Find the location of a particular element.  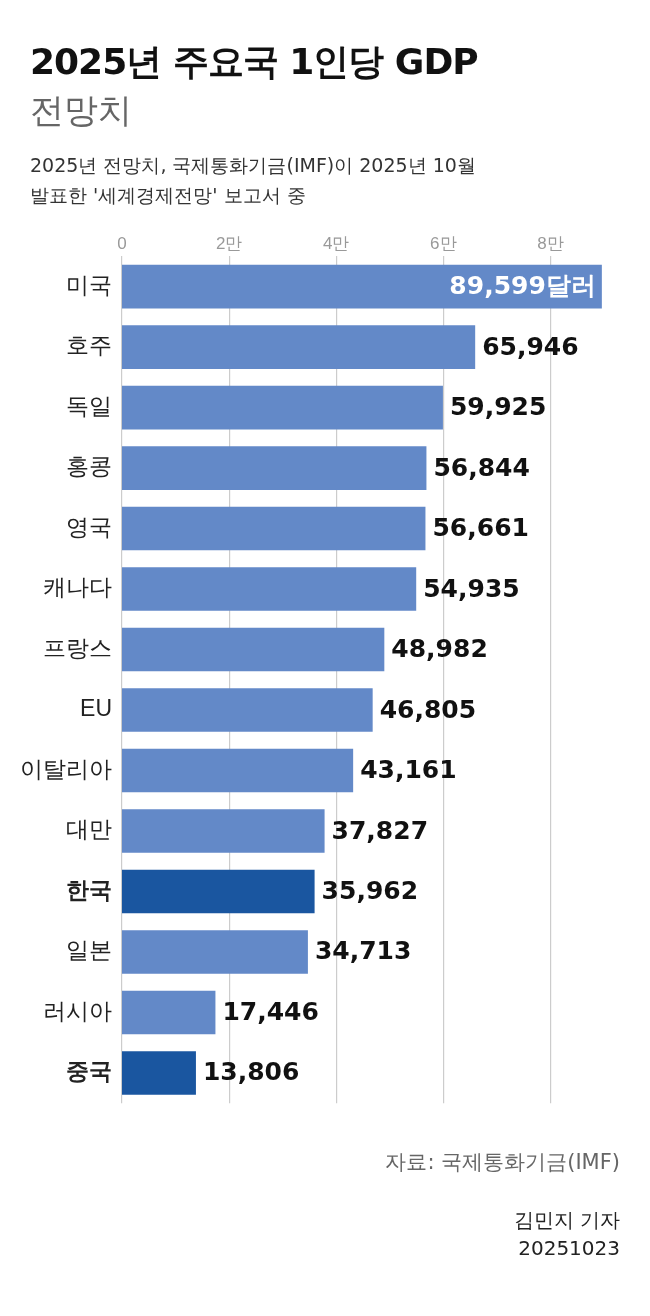

text: 2025년 전망치, 국제통화기금(IMF)이 2025년 10월 발표한 '세계경제전망' 보고서 중 is located at coordinates (253, 180).